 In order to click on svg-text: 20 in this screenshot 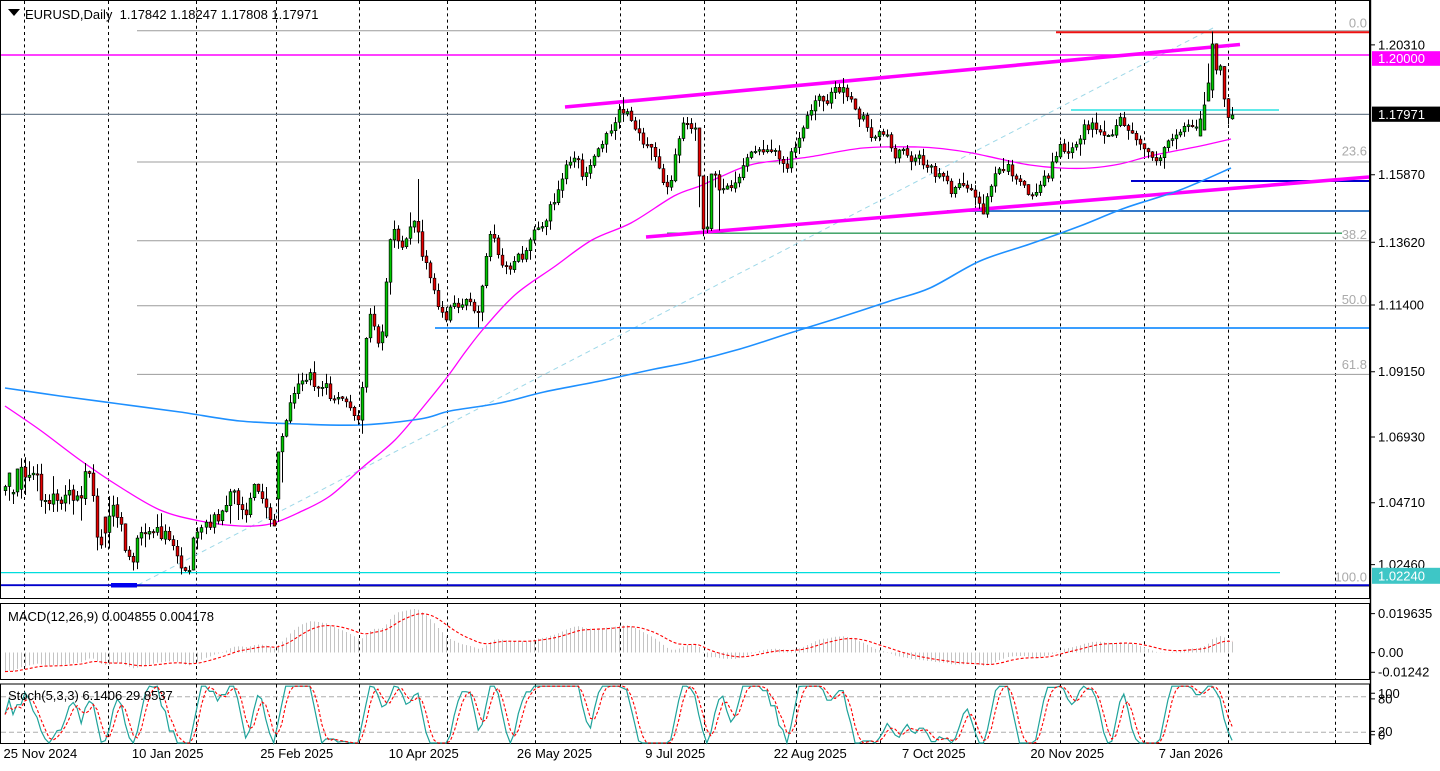, I will do `click(1385, 731)`.